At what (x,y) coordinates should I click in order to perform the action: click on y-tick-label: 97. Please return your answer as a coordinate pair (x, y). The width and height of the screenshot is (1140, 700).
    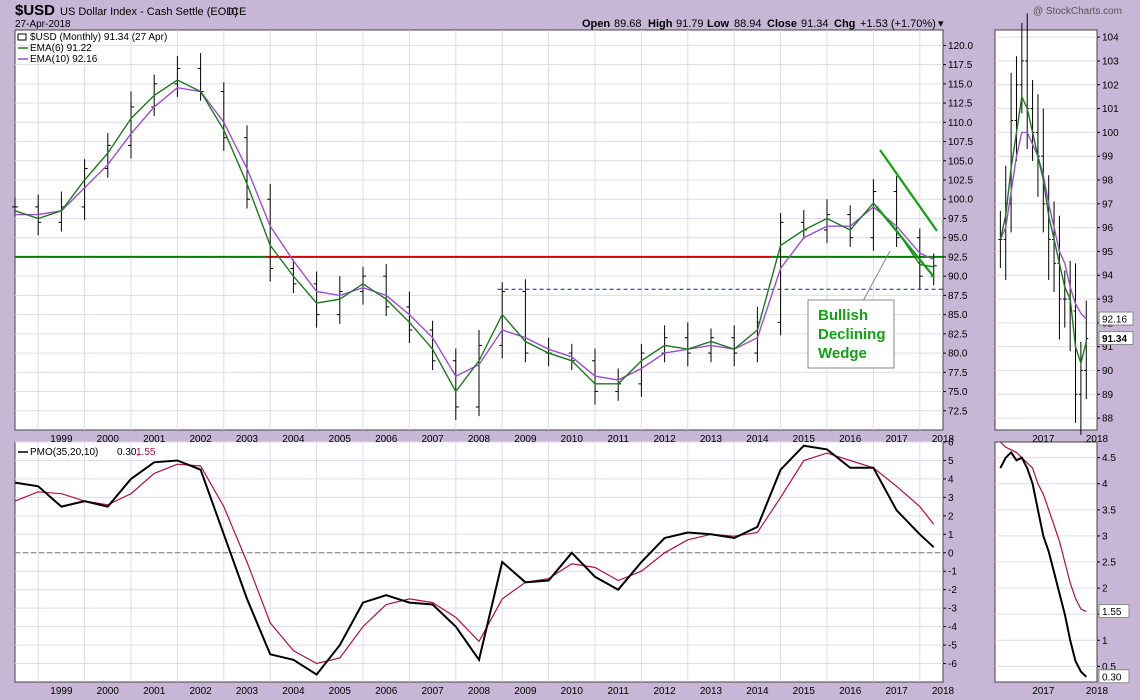
    Looking at the image, I should click on (1108, 204).